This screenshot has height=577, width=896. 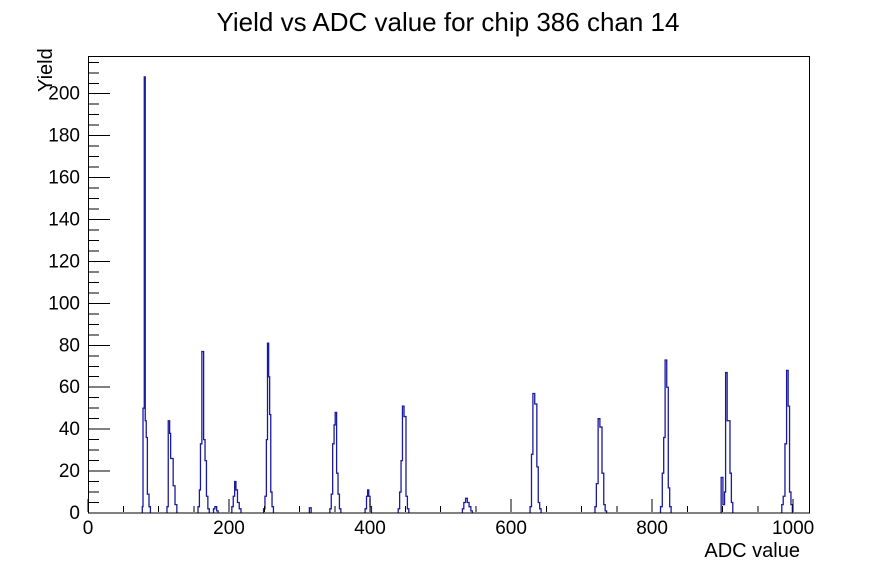 What do you see at coordinates (511, 528) in the screenshot?
I see `tick-label: 600` at bounding box center [511, 528].